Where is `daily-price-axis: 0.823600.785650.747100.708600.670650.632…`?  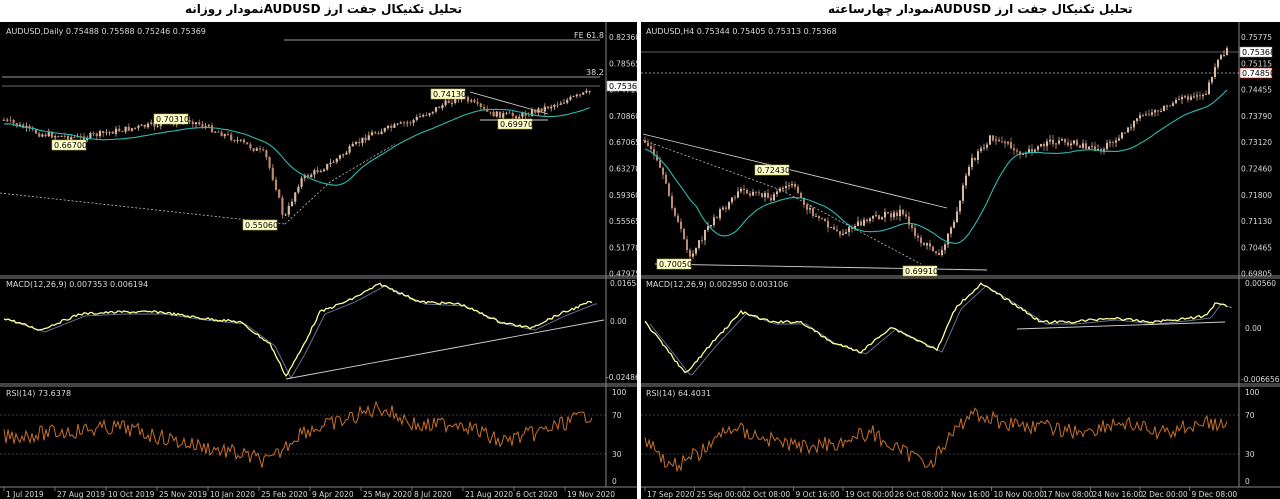
daily-price-axis: 0.823600.785650.747100.708600.670650.632… is located at coordinates (623, 156).